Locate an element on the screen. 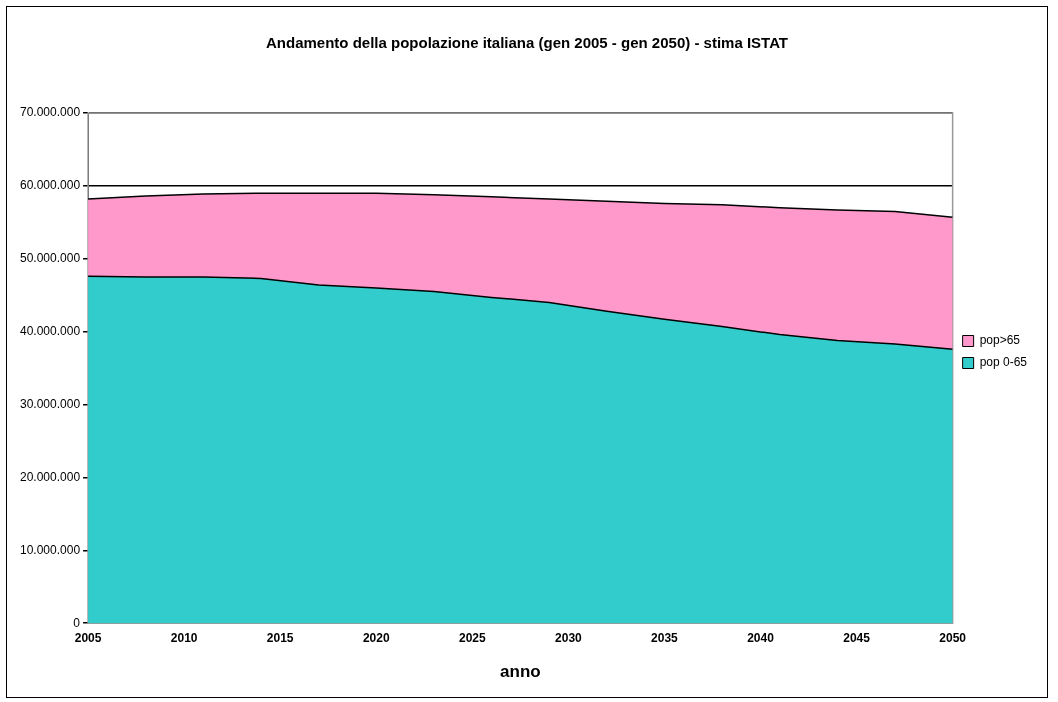  chart-title: Andamento della popolazione italiana (gen 2005 - gen 2050) - stima ISTAT is located at coordinates (527, 43).